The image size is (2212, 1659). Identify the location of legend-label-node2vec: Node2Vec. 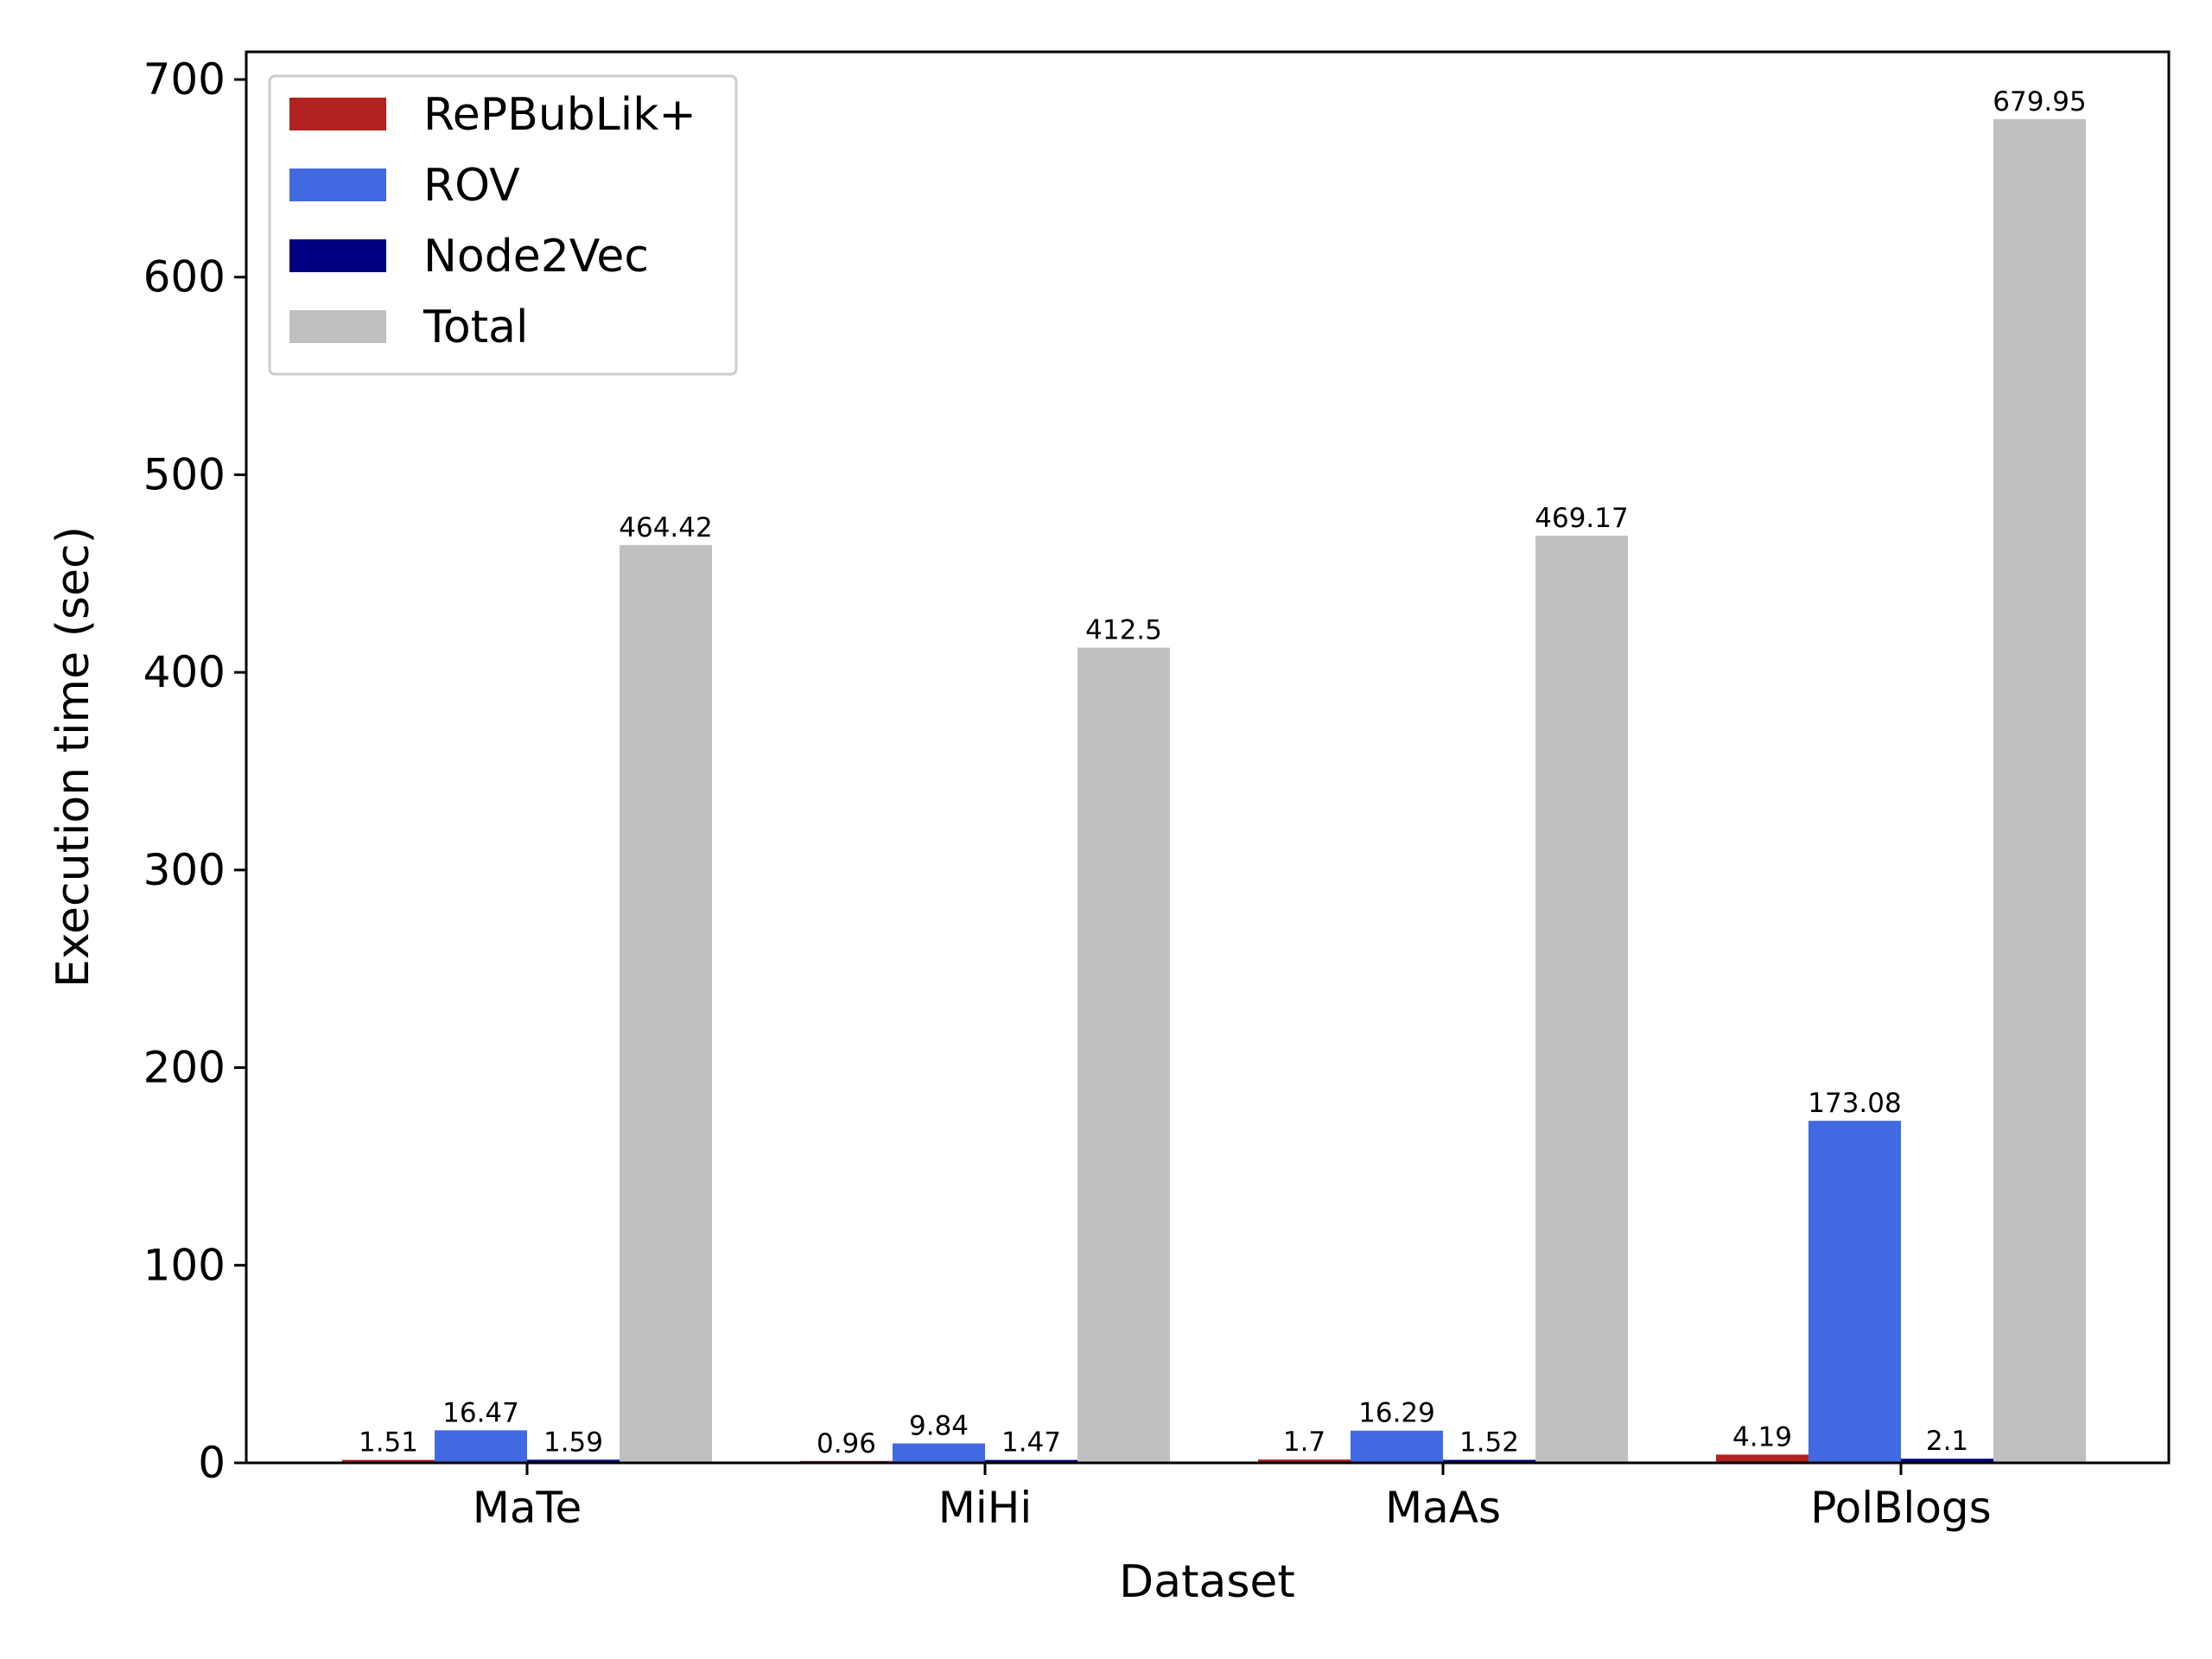
(536, 257).